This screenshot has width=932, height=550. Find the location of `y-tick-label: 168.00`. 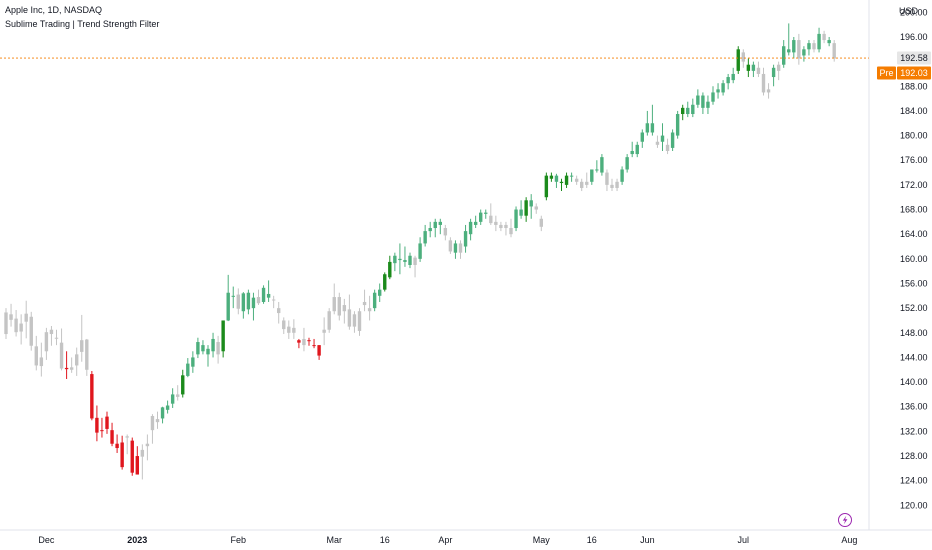

y-tick-label: 168.00 is located at coordinates (914, 210).